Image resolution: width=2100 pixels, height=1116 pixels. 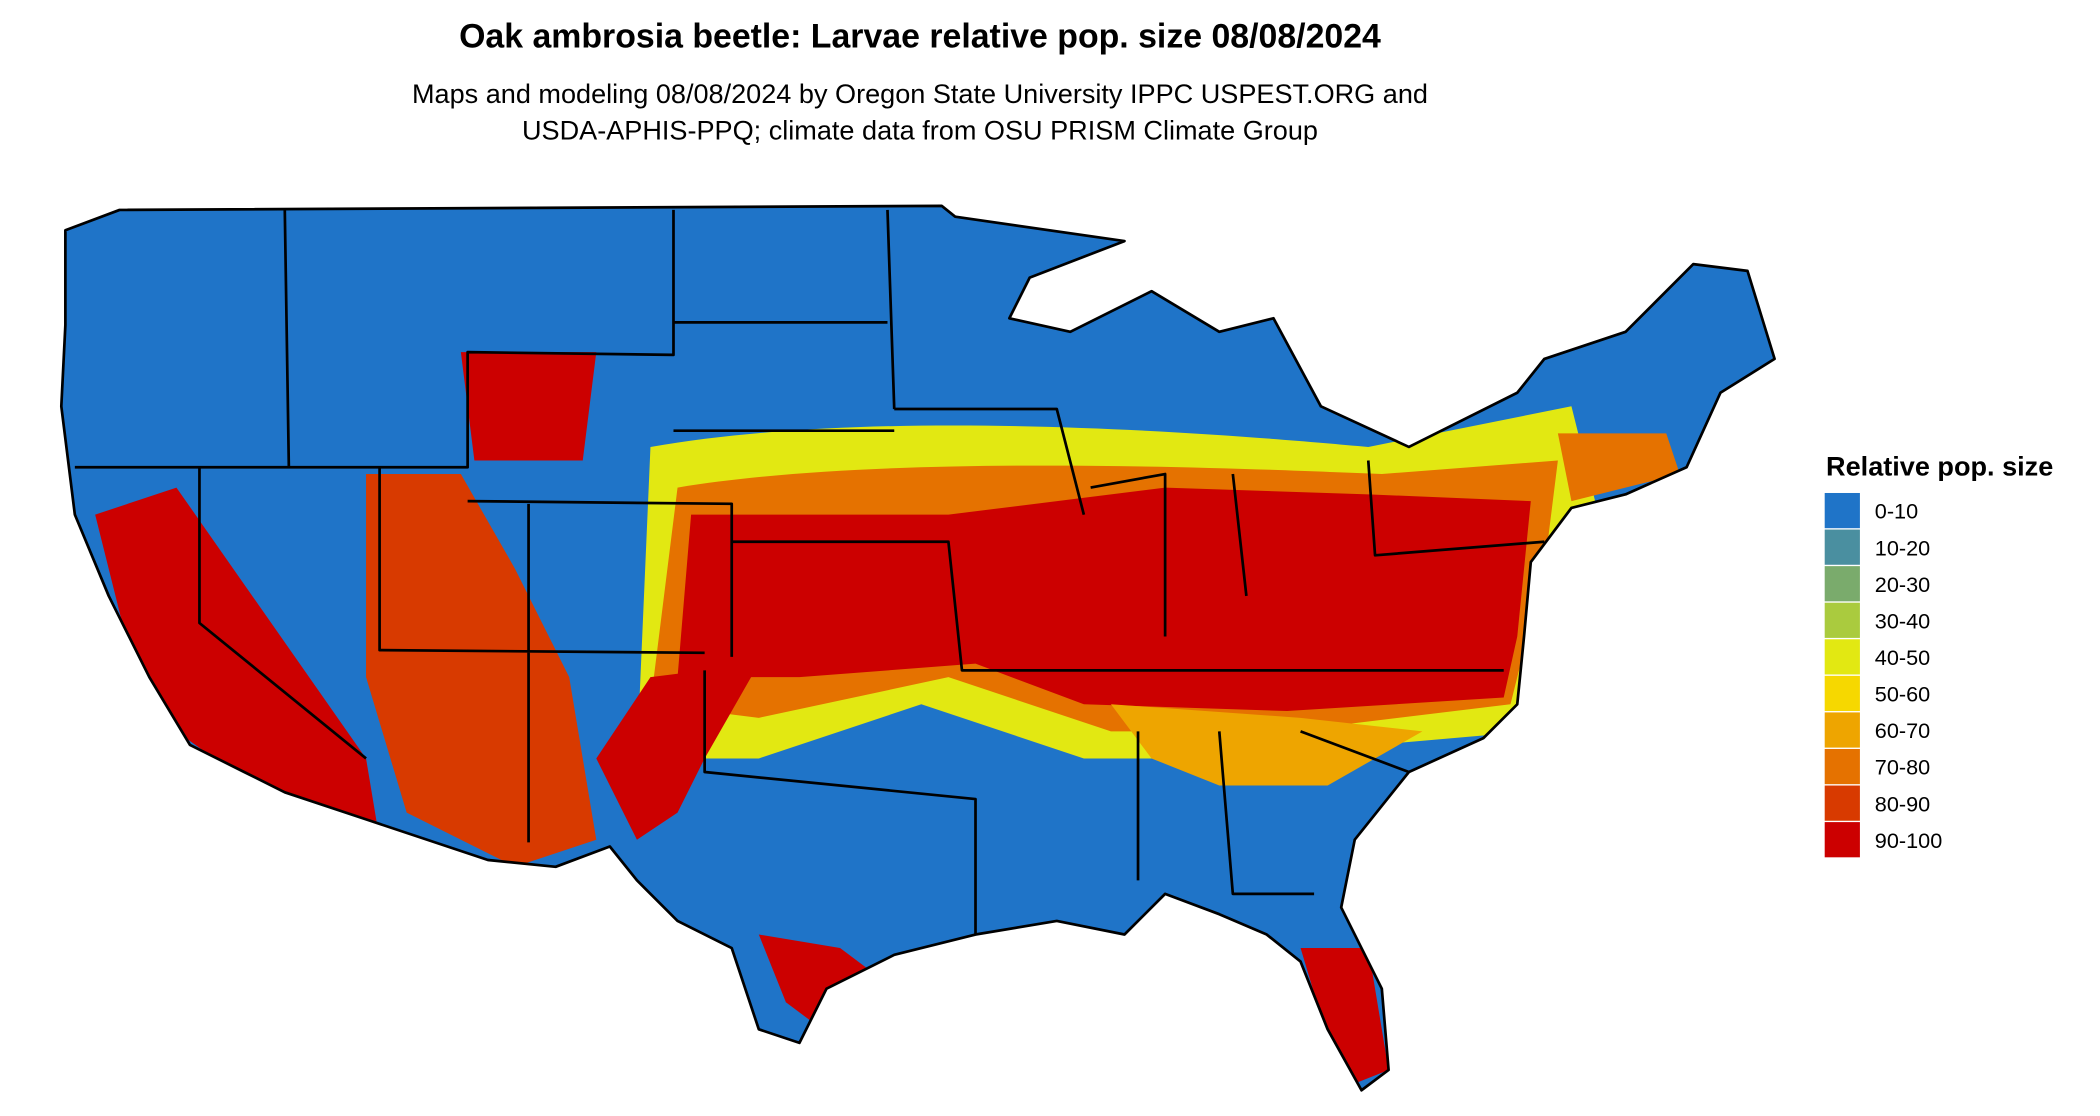 I want to click on legend-label: 90-100, so click(x=1908, y=840).